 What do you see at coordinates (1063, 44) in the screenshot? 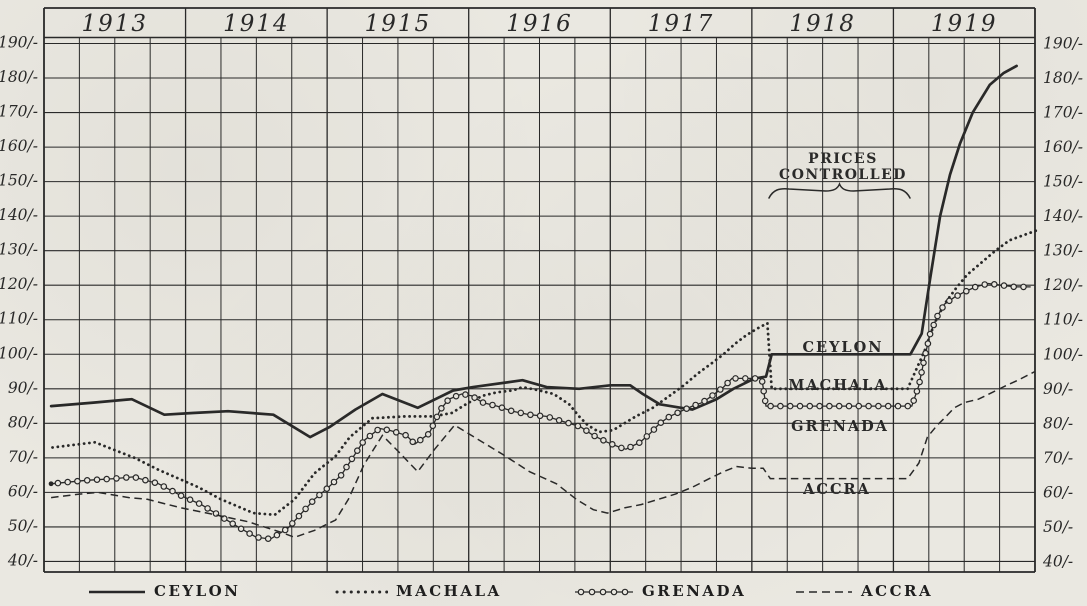
I see `y-axis-label-right: 190/-` at bounding box center [1063, 44].